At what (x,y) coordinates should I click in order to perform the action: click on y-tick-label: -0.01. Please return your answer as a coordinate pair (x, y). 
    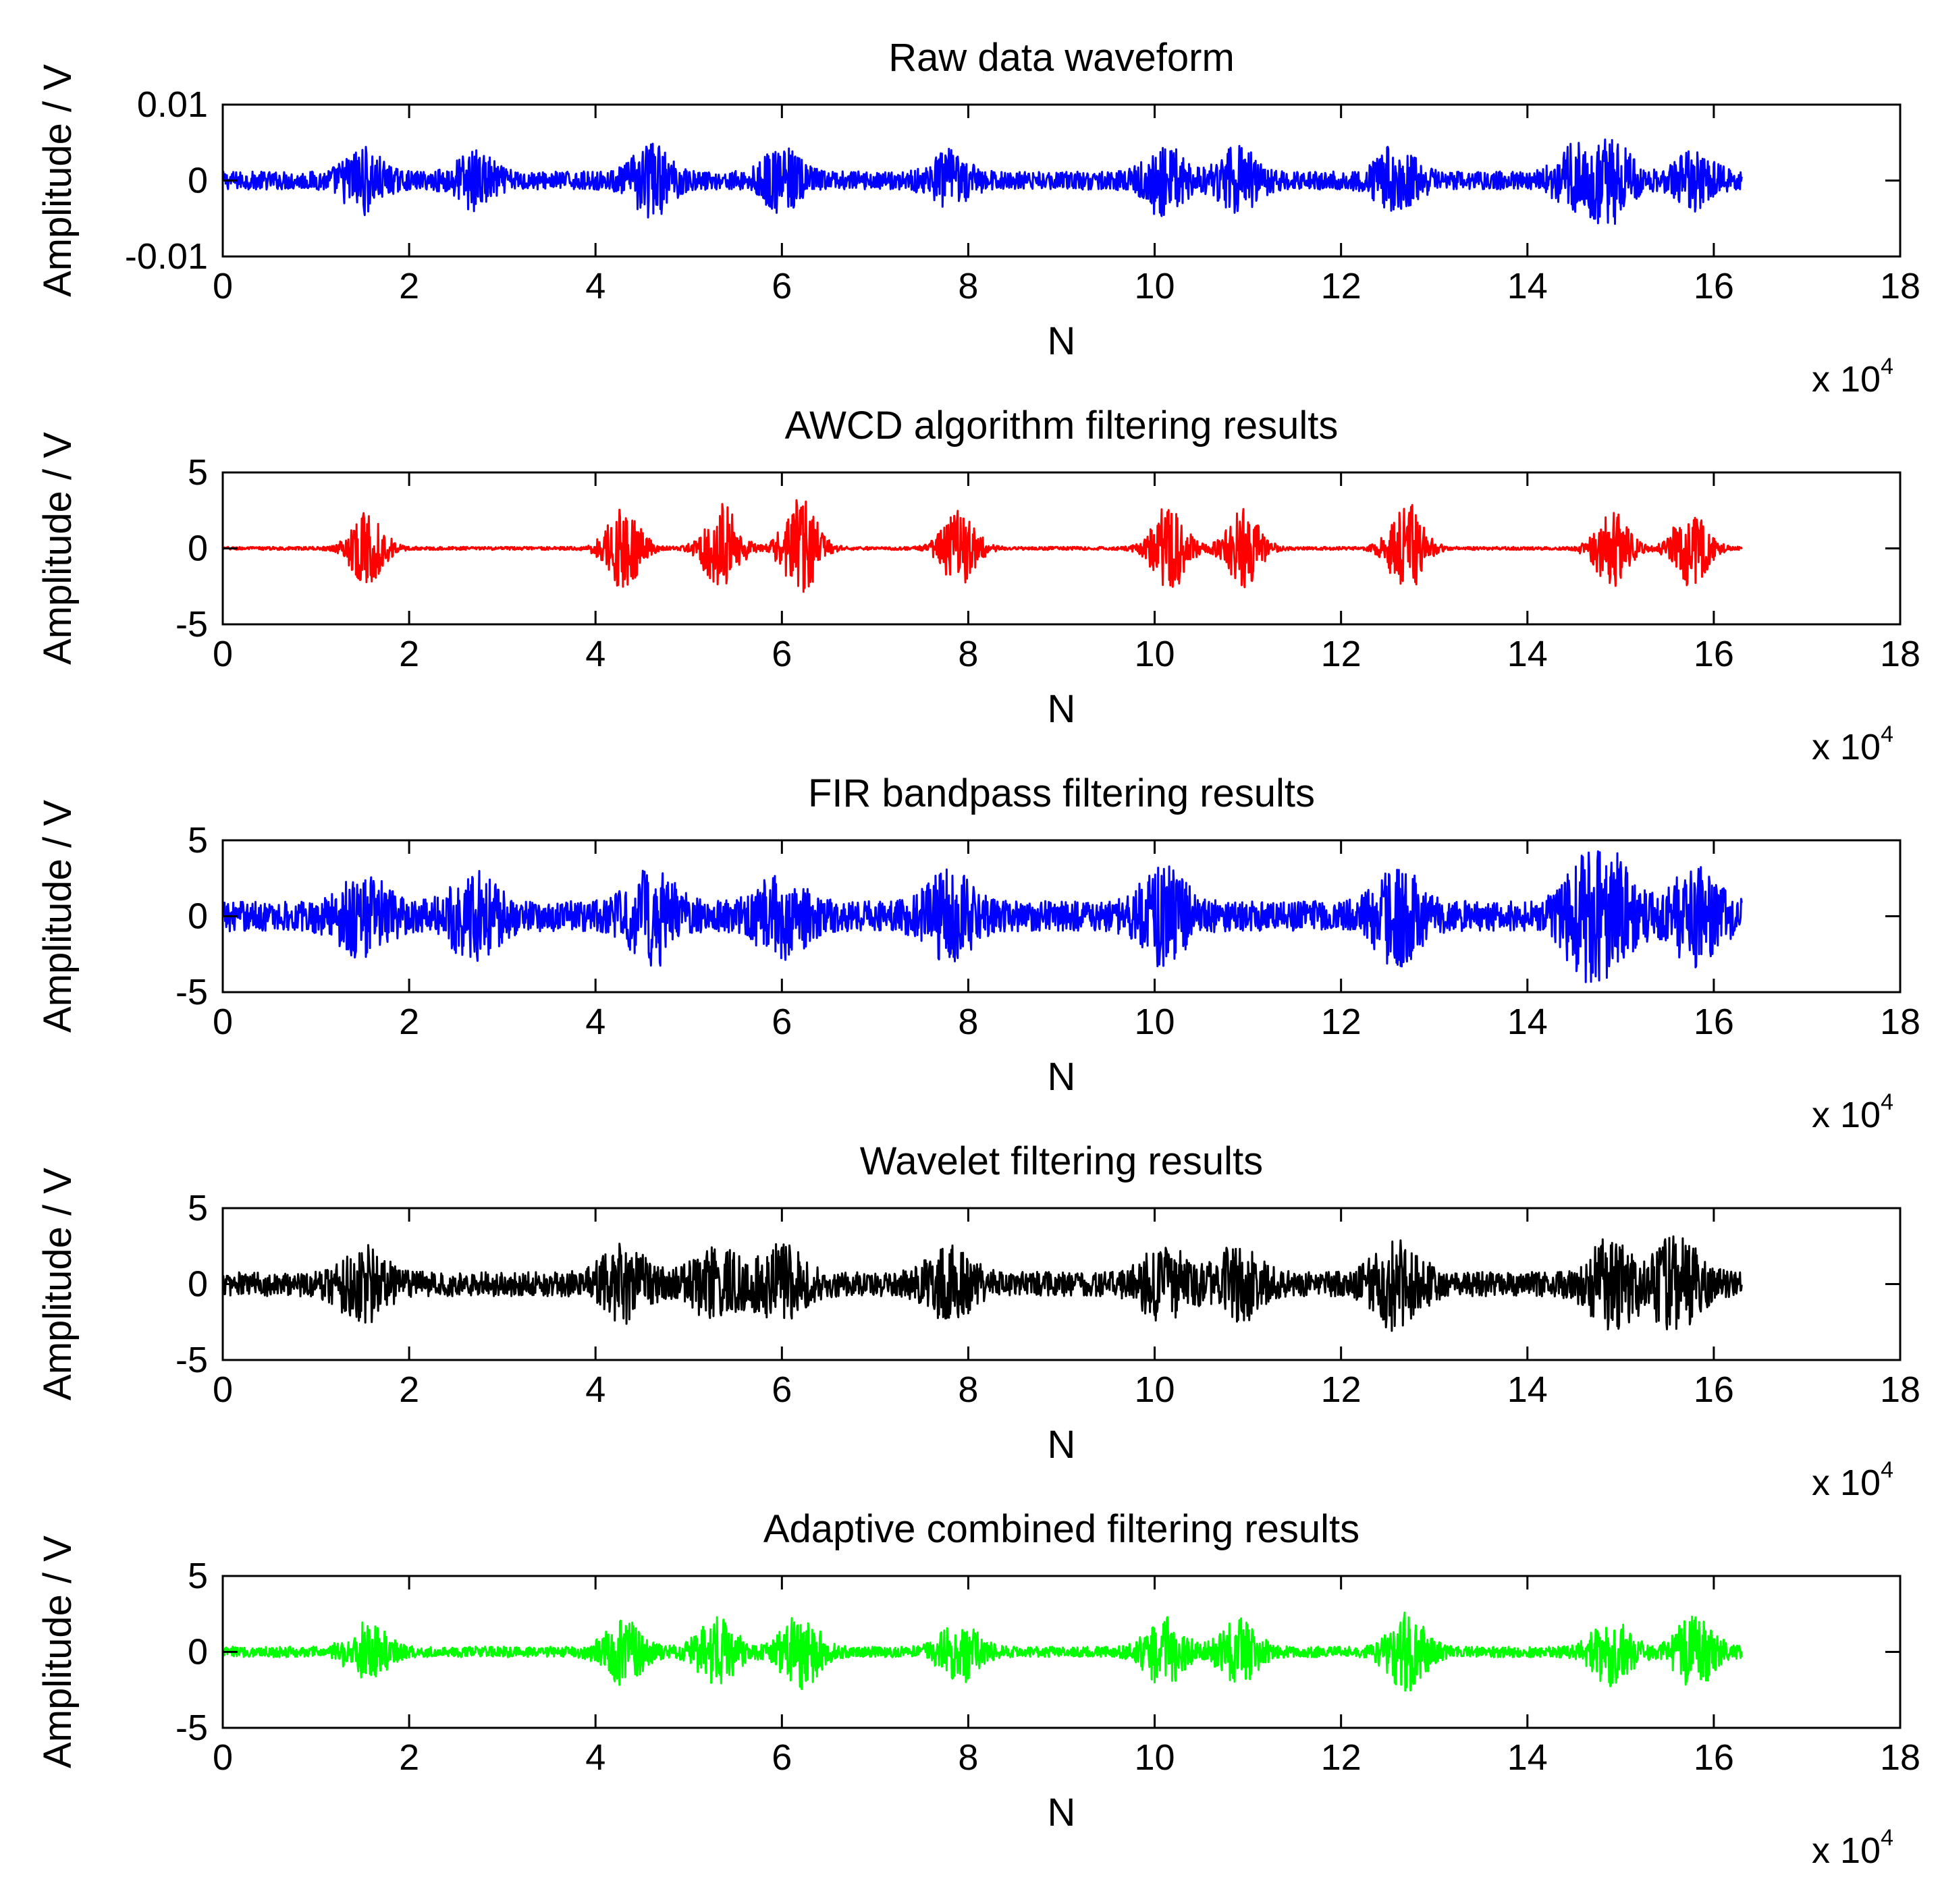
    Looking at the image, I should click on (166, 256).